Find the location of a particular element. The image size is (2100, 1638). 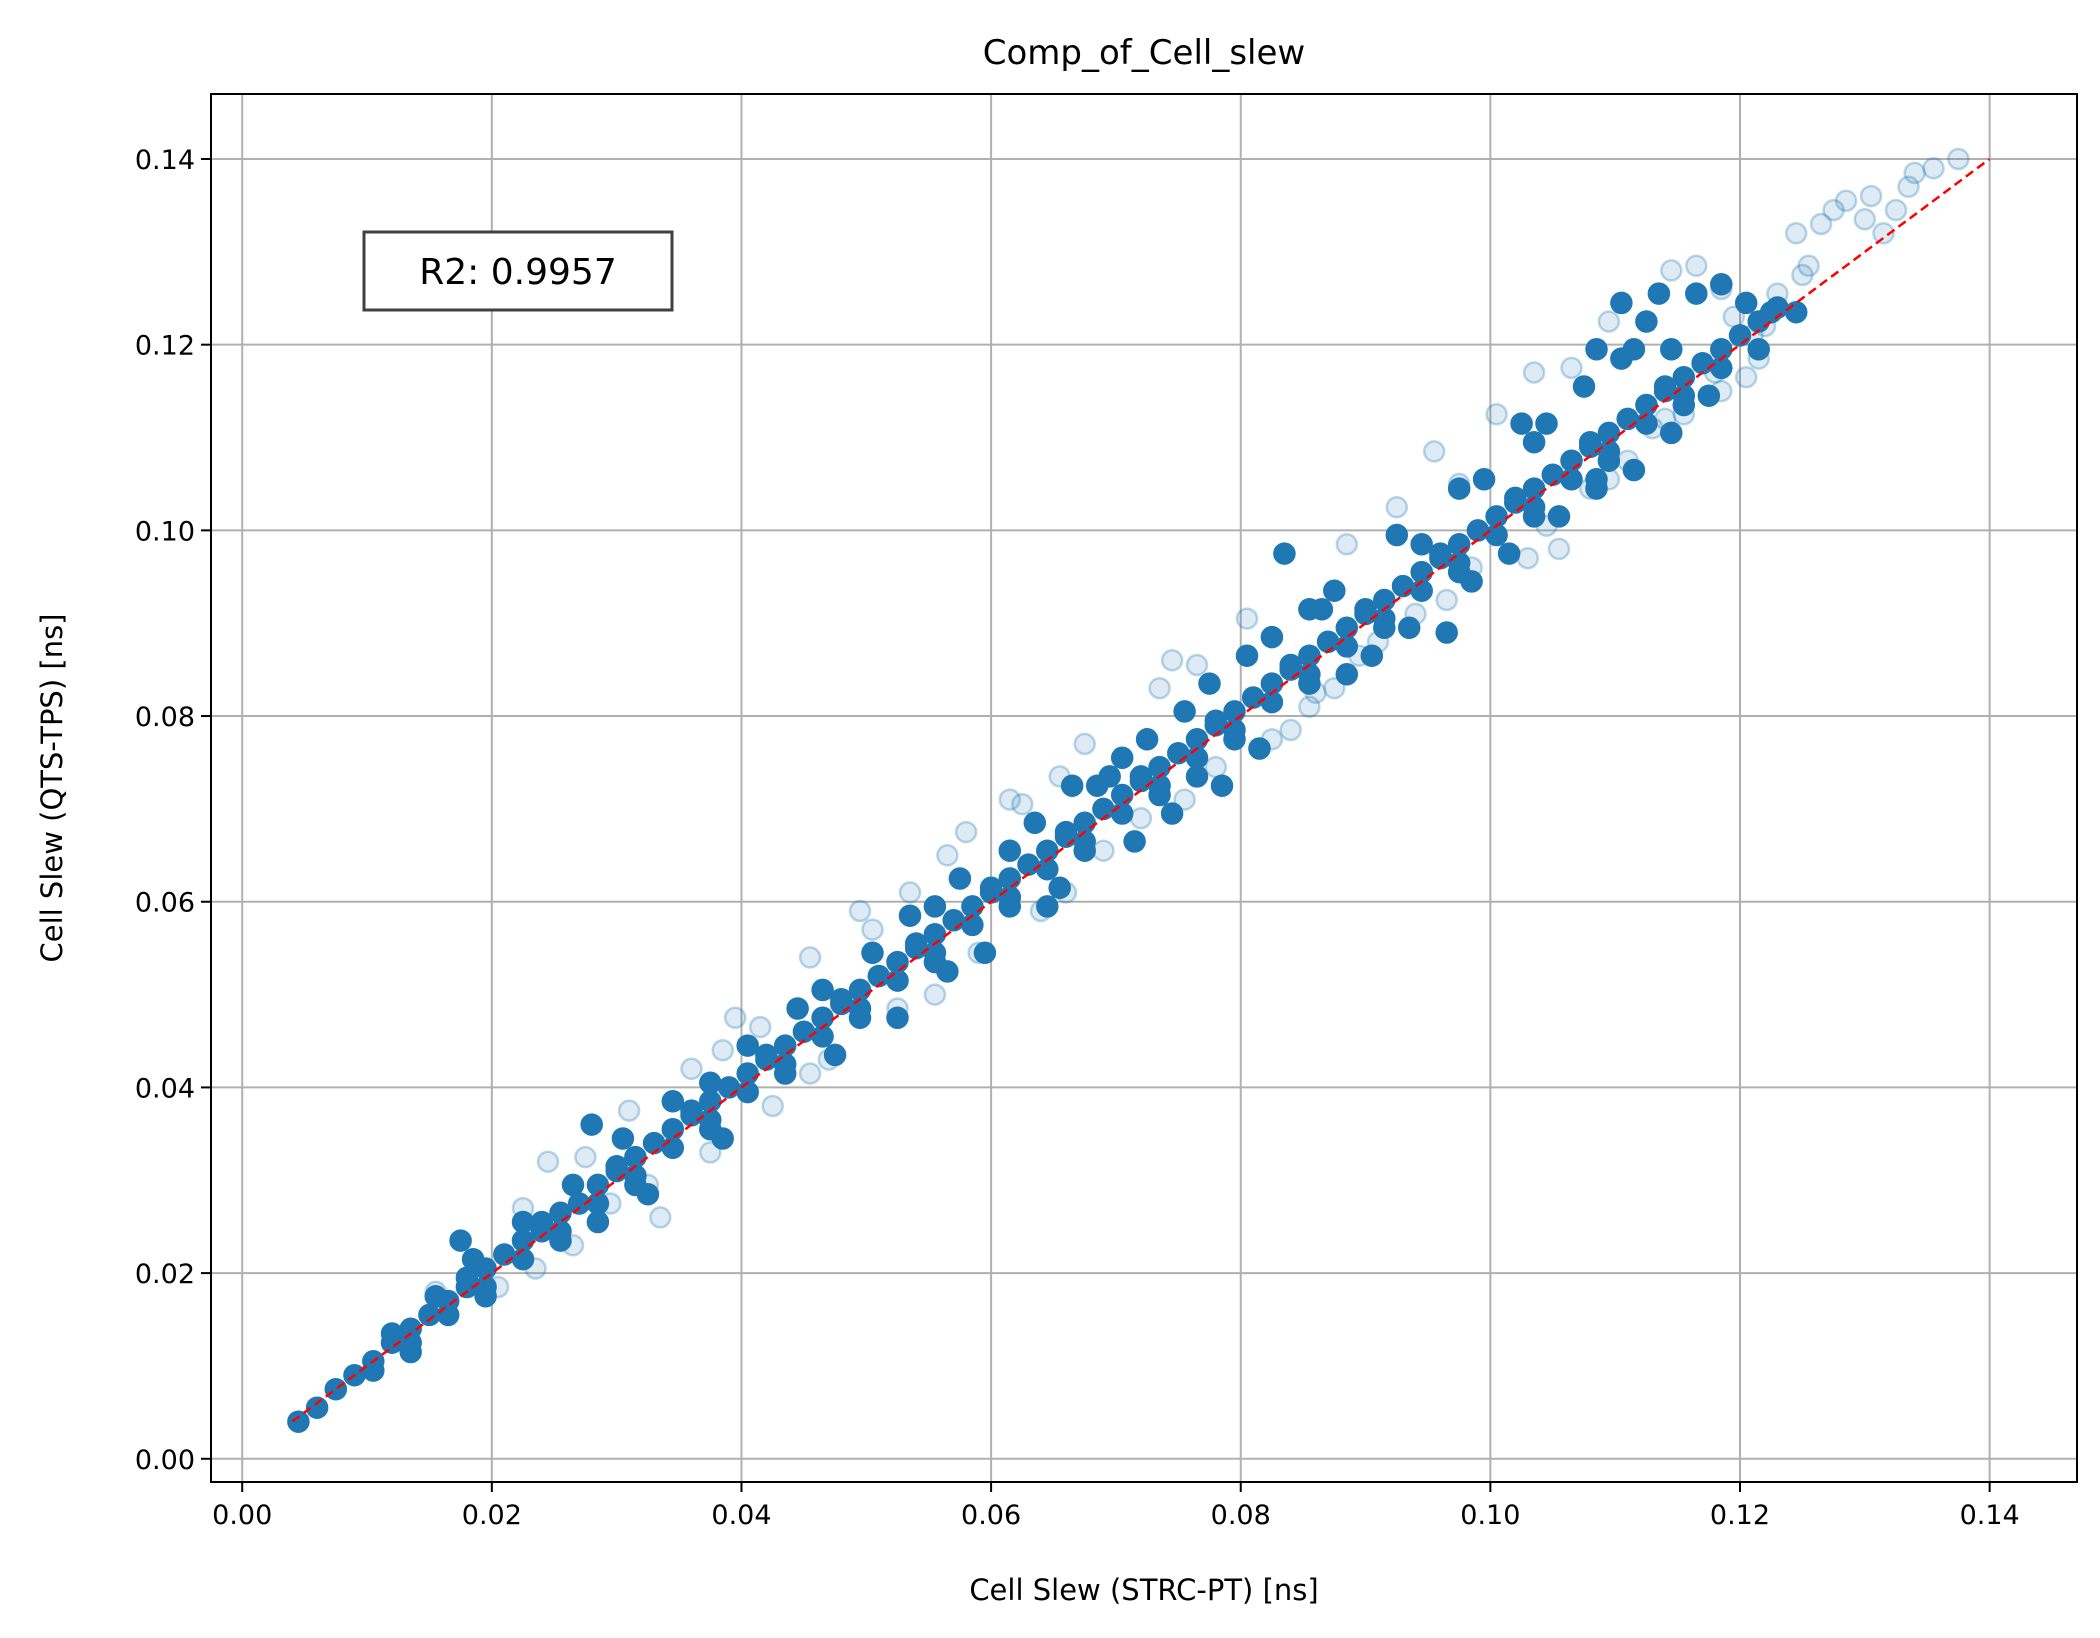

x-axis-ticks: 0.00 0.02 0.04 0.06 0.08 0.10 0.12 0.14 is located at coordinates (1116, 1506).